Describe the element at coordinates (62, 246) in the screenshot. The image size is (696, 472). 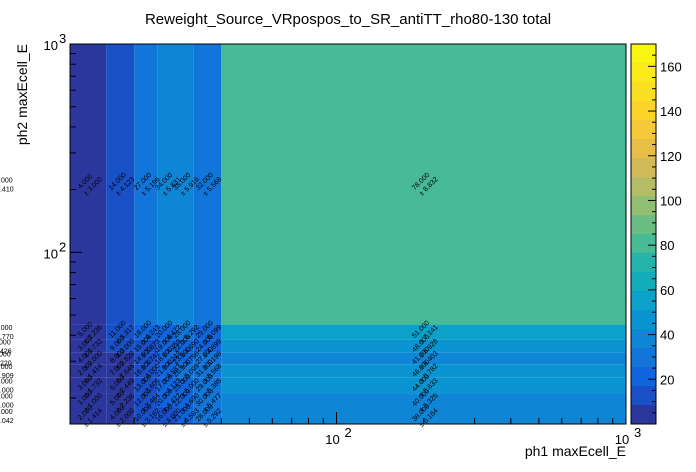
I see `y-tick-label-exponent: 2` at that location.